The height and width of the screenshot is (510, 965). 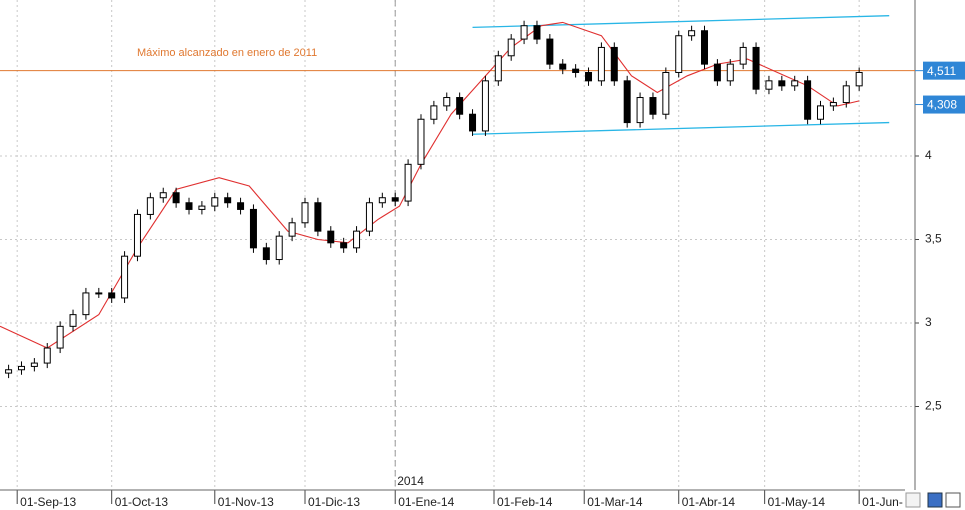 What do you see at coordinates (525, 502) in the screenshot?
I see `x-tick-label: 01-Feb-14` at bounding box center [525, 502].